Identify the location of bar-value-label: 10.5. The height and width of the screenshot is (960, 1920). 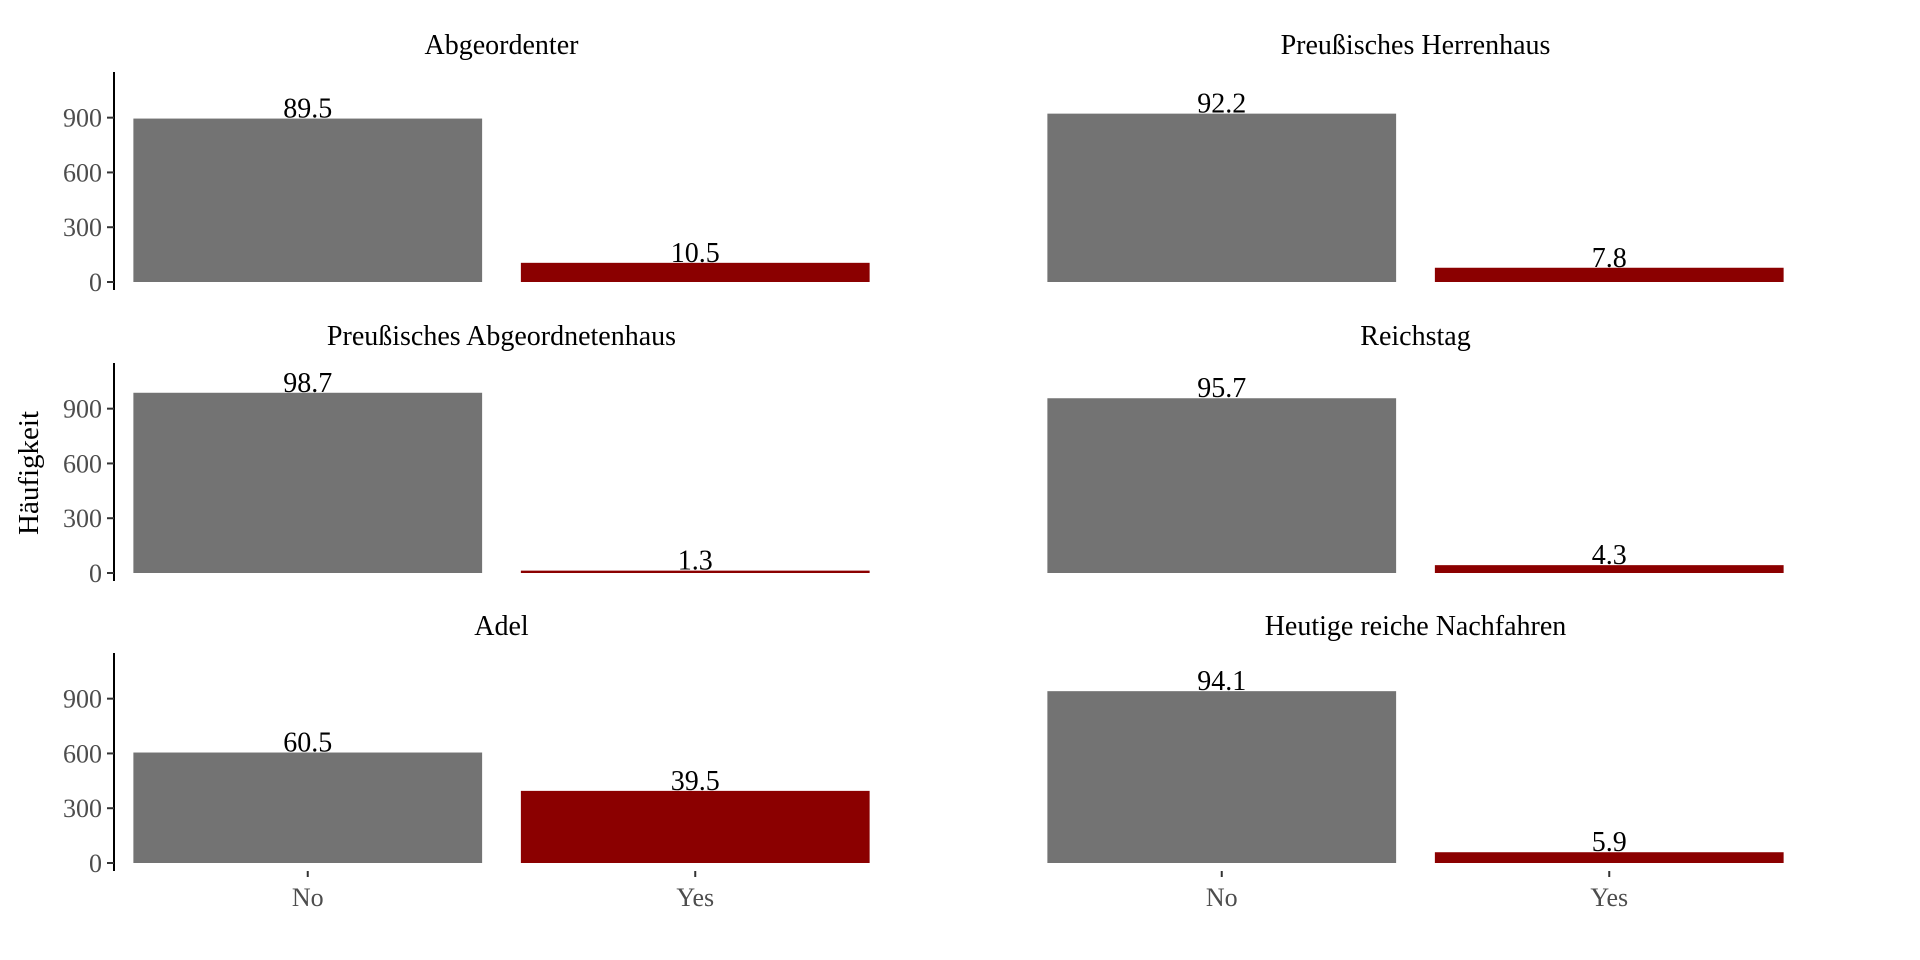
(695, 253).